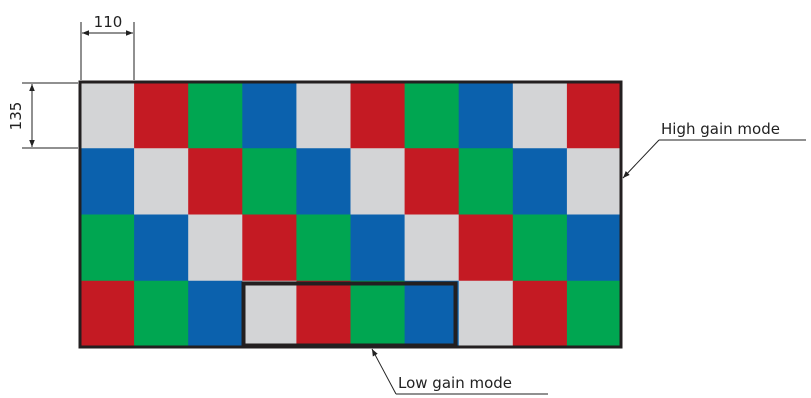 Image resolution: width=811 pixels, height=398 pixels. I want to click on high-gain-label: High gain mode, so click(720, 129).